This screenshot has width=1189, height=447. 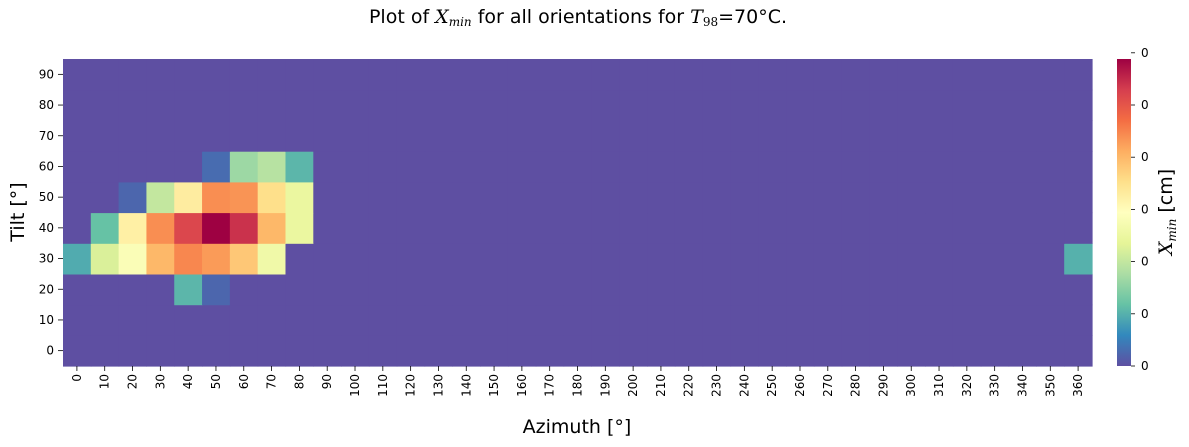 What do you see at coordinates (939, 385) in the screenshot?
I see `x-tick-label: 310` at bounding box center [939, 385].